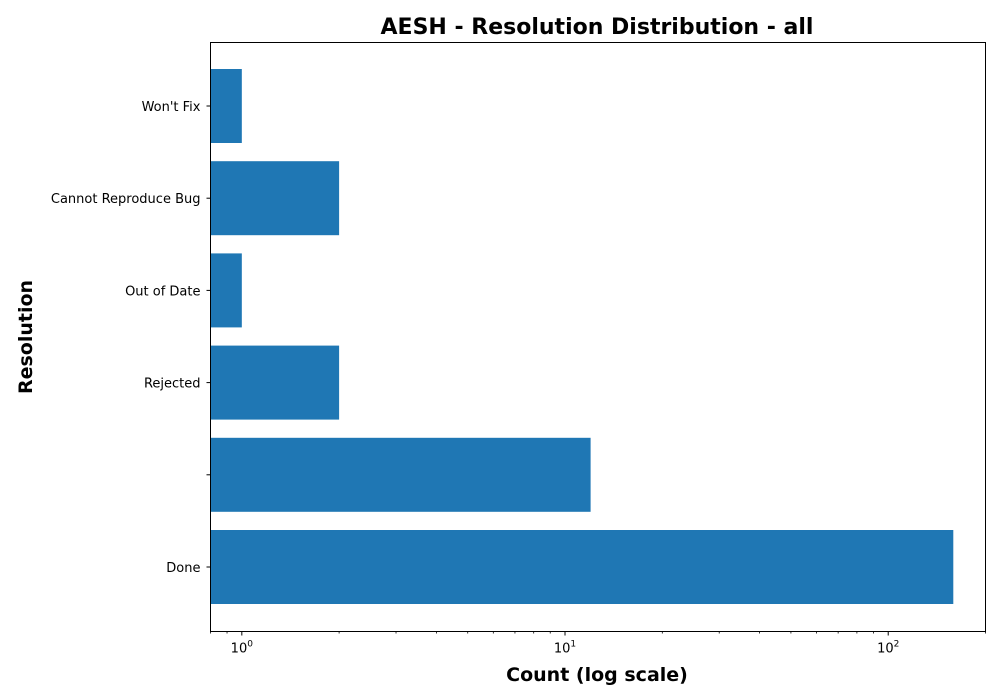  I want to click on x-tick-label-0: 100, so click(242, 648).